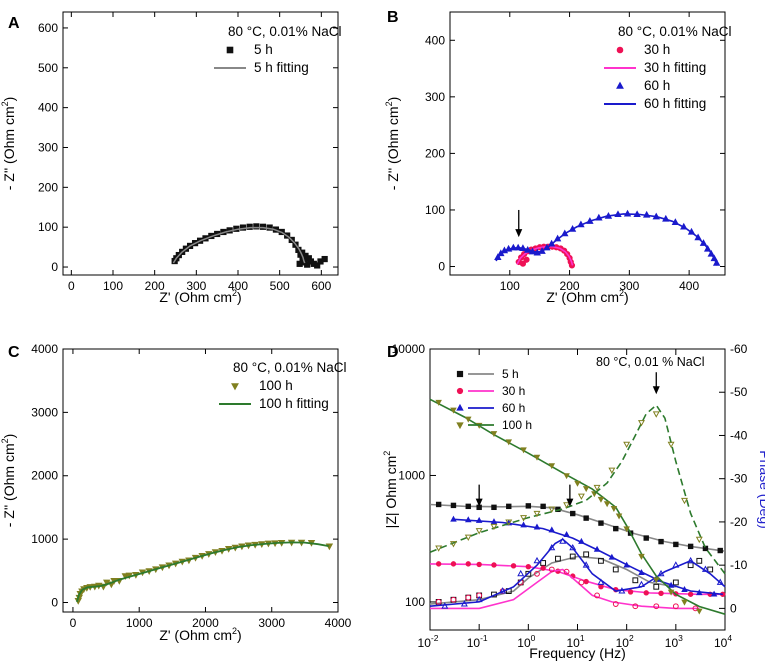  I want to click on y-tick-label: 4000, so click(44, 349).